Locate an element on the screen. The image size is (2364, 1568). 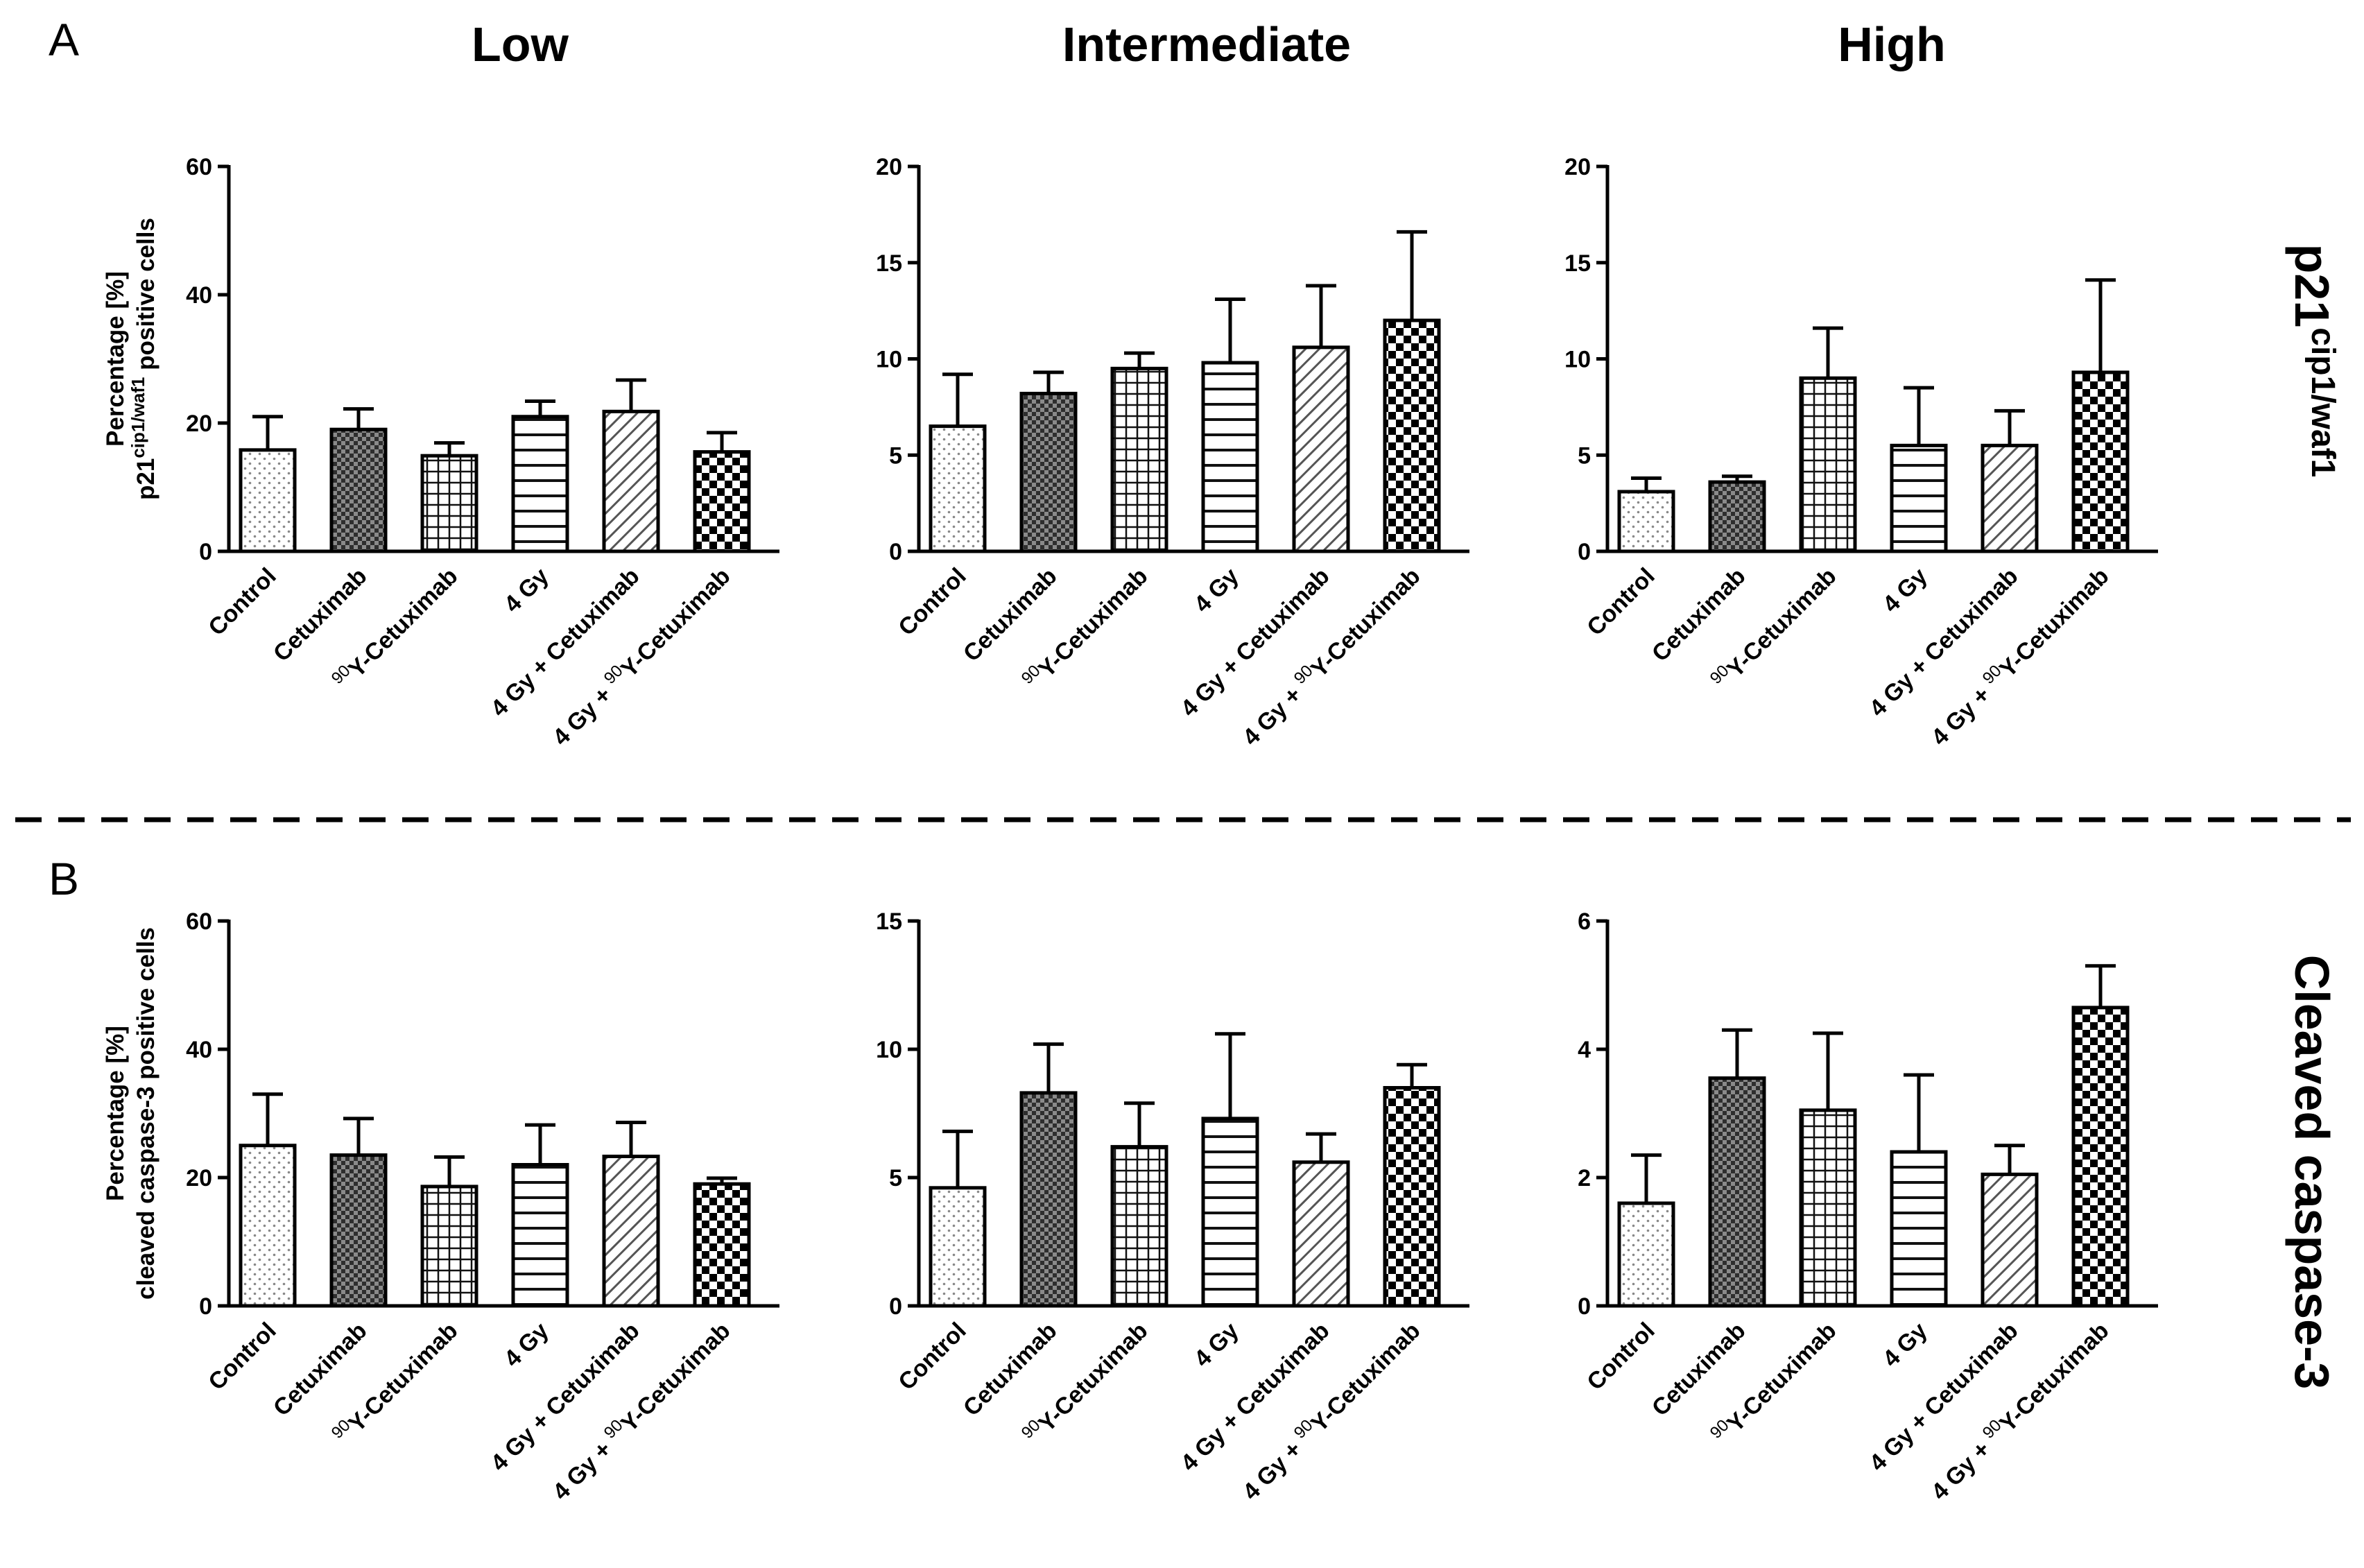
column-title-intermediate: Intermediate is located at coordinates (1207, 44).